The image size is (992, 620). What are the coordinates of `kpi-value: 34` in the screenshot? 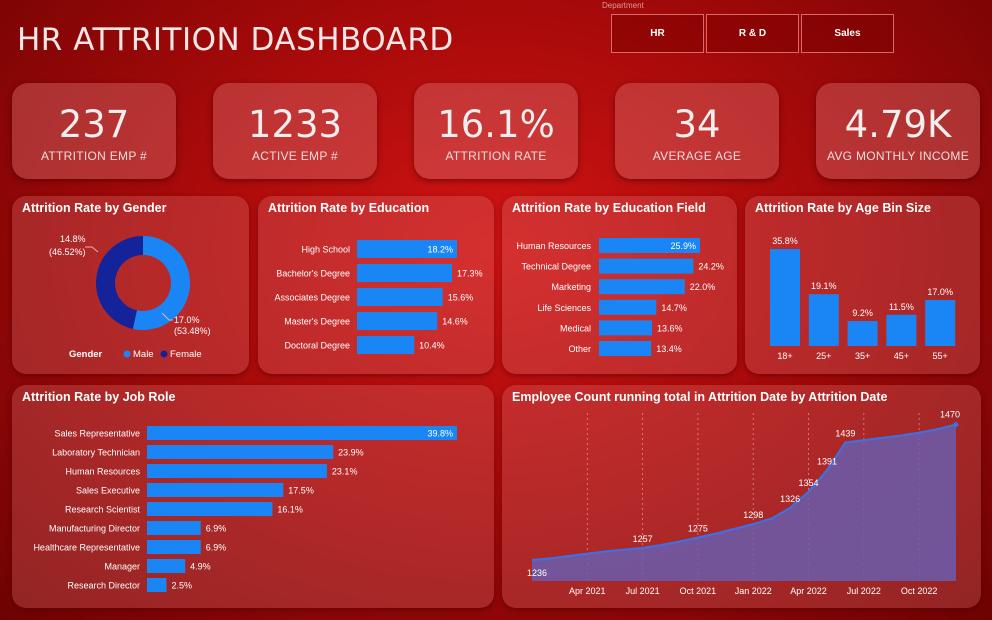 It's located at (697, 124).